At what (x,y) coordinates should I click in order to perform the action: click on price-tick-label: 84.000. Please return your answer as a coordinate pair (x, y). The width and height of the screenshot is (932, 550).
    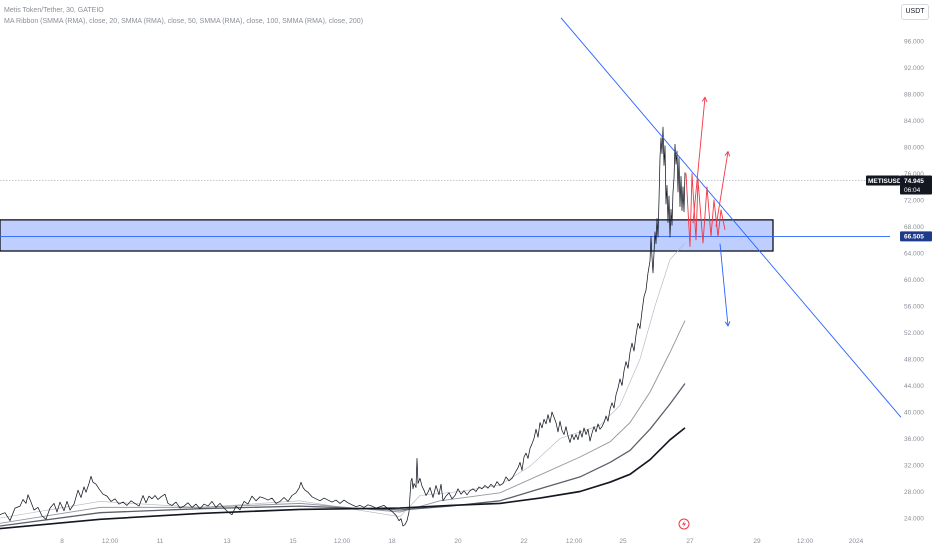
    Looking at the image, I should click on (914, 121).